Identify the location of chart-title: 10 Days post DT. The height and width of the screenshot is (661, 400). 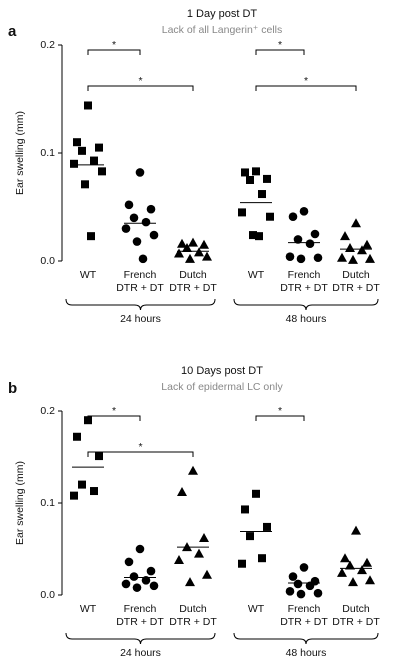
(222, 371).